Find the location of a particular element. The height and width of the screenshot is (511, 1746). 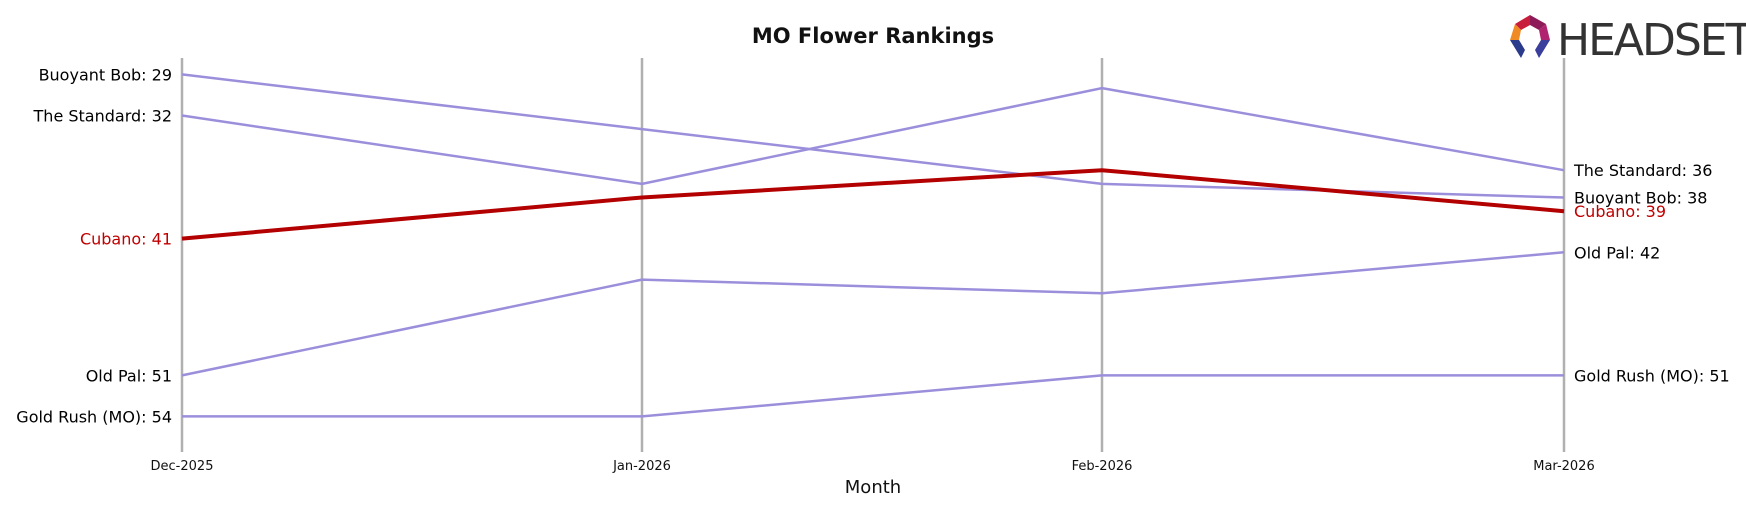

end-label-the-standard: The Standard: 36 is located at coordinates (1642, 170).